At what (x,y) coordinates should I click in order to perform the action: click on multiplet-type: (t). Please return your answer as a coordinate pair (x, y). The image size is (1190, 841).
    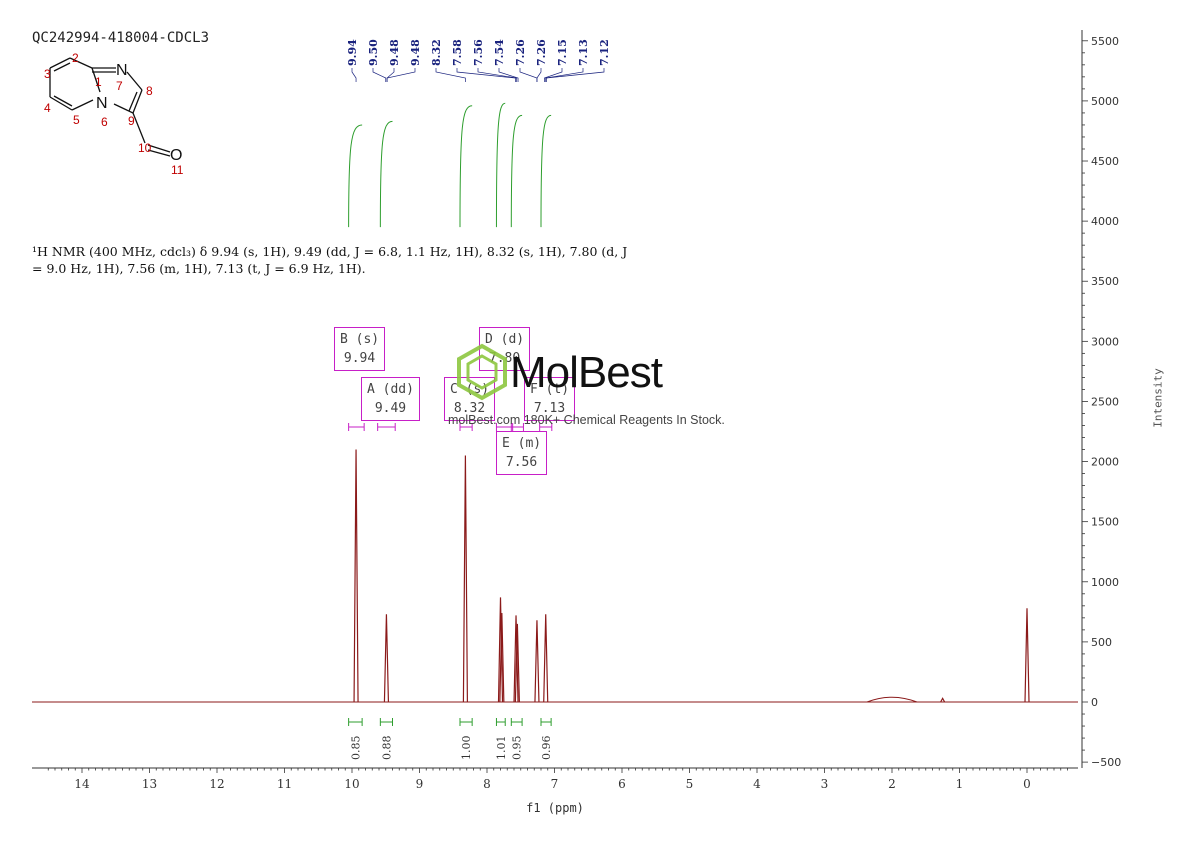
    Looking at the image, I should click on (557, 389).